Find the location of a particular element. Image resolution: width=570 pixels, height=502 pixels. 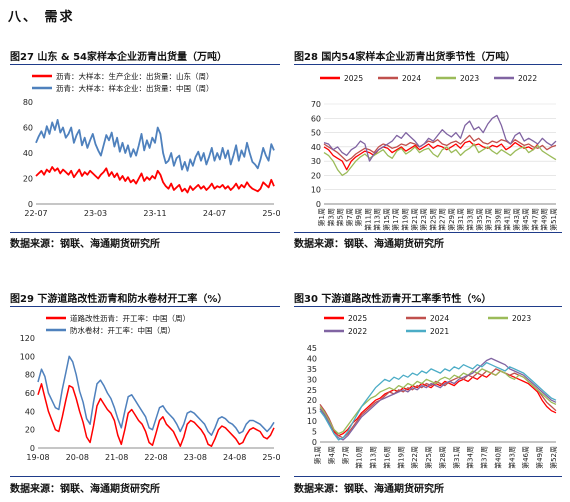

y-tick-label: 25 is located at coordinates (312, 390).